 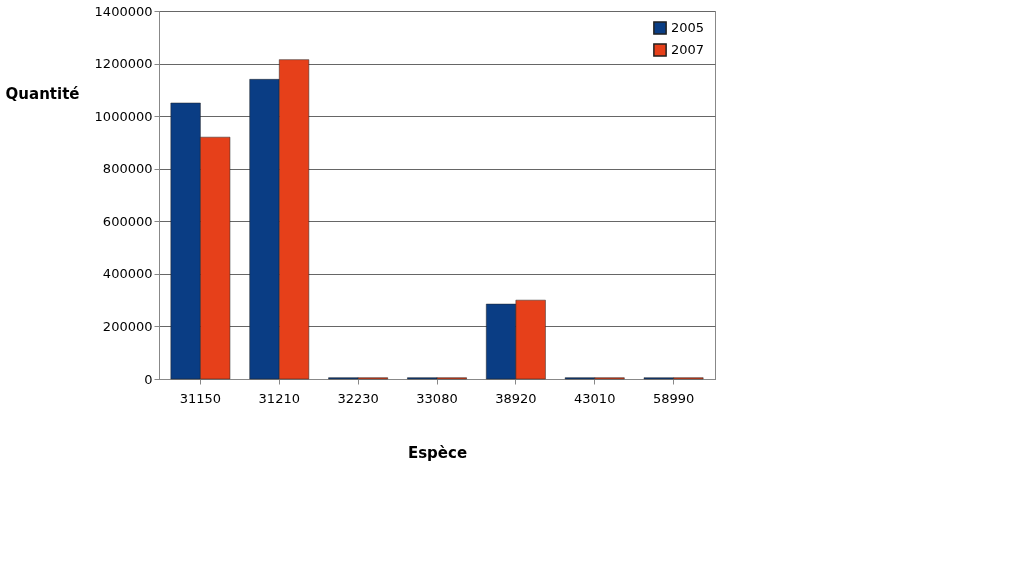 I want to click on x-tick-label: 33080, so click(x=437, y=398).